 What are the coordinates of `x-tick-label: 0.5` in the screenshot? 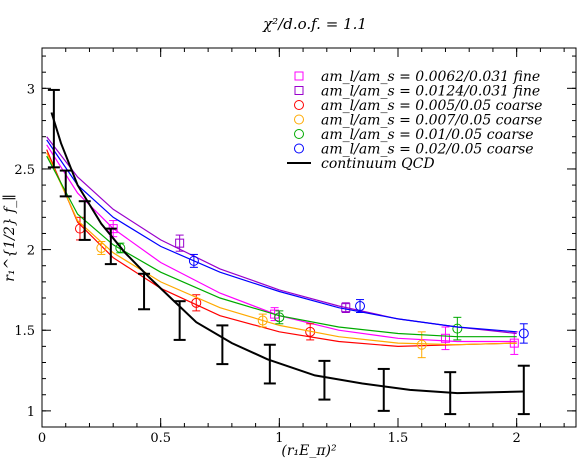 It's located at (160, 438).